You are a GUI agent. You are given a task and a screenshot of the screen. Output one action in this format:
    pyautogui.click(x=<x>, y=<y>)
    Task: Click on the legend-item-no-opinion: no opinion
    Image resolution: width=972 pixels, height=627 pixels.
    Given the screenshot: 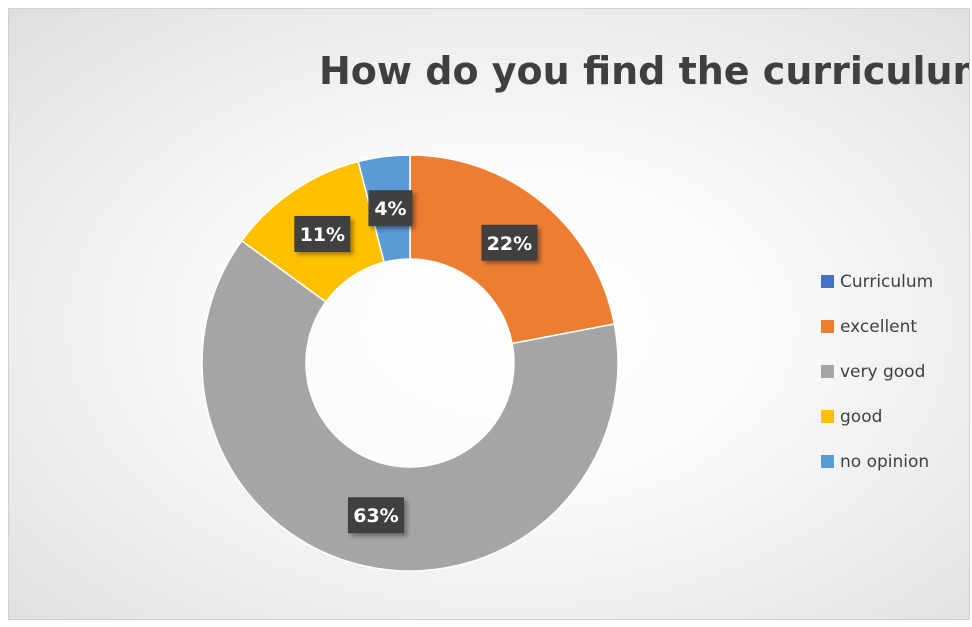 What is the action you would take?
    pyautogui.click(x=877, y=461)
    